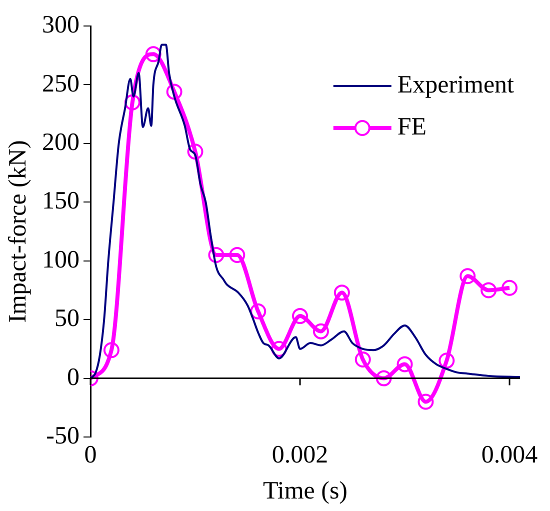  Describe the element at coordinates (412, 127) in the screenshot. I see `legend-label: FE` at that location.